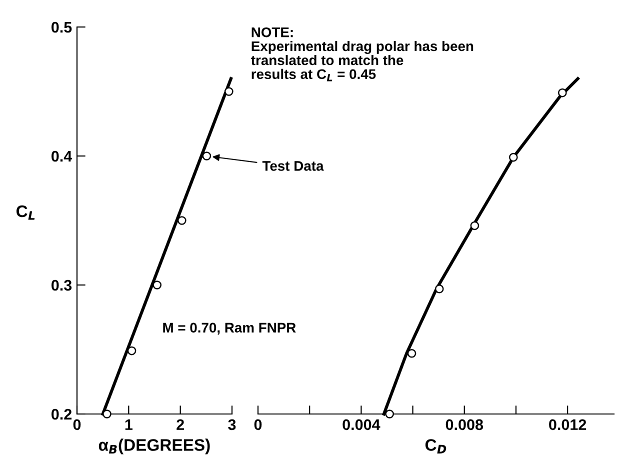 Image resolution: width=617 pixels, height=472 pixels. I want to click on annotation: NOTE: Experimental drag polar has been translated to match the results at C$_{L}$ = 0.45, so click(362, 54).